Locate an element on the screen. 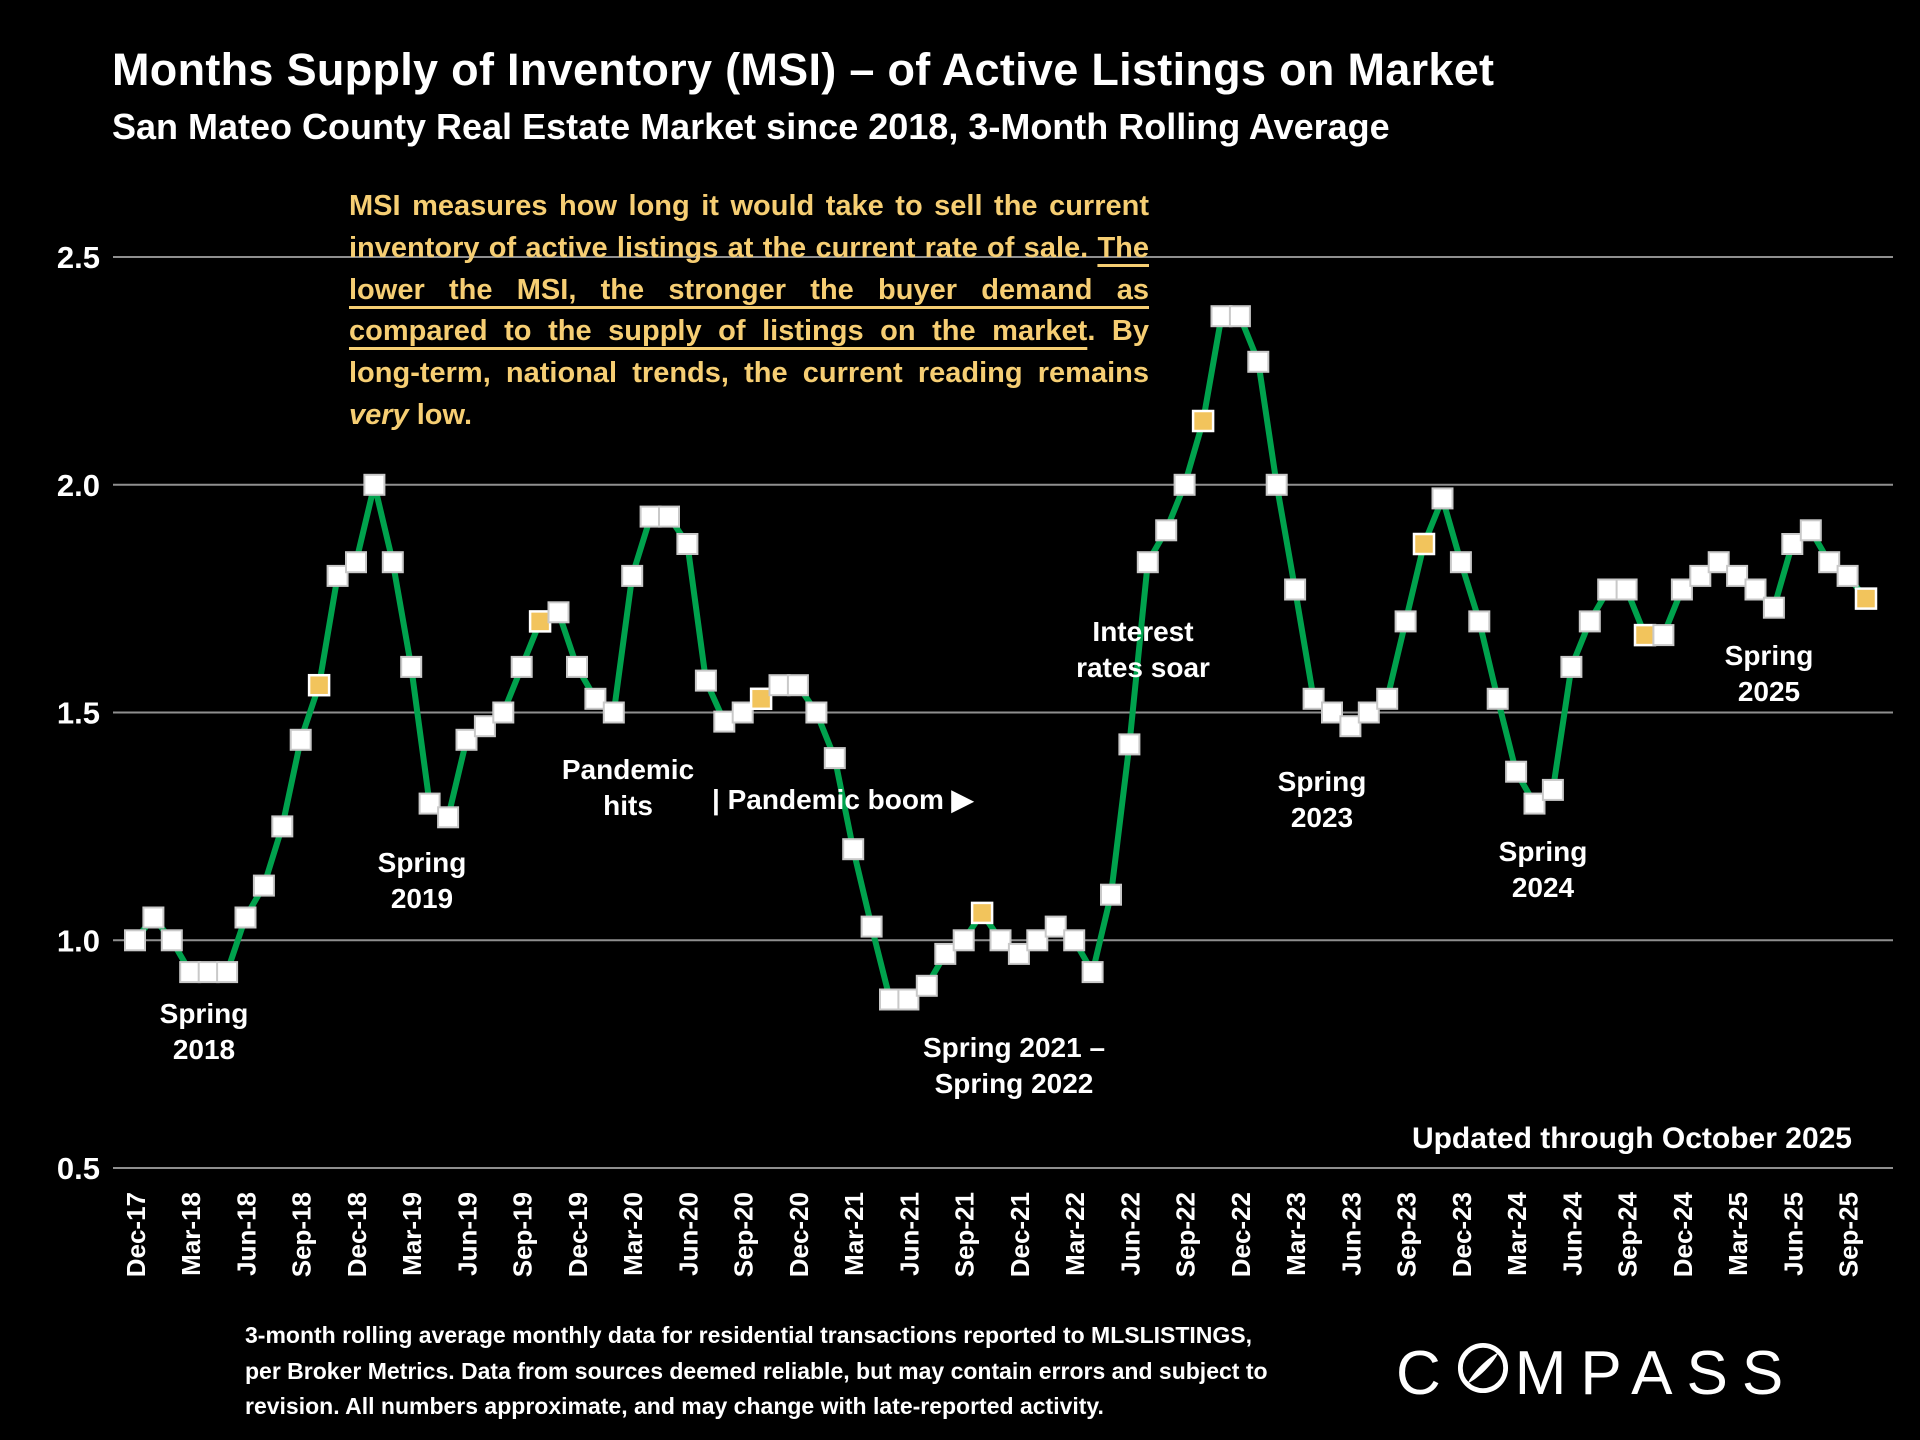  y-tick-label: 2.0 is located at coordinates (78, 485).